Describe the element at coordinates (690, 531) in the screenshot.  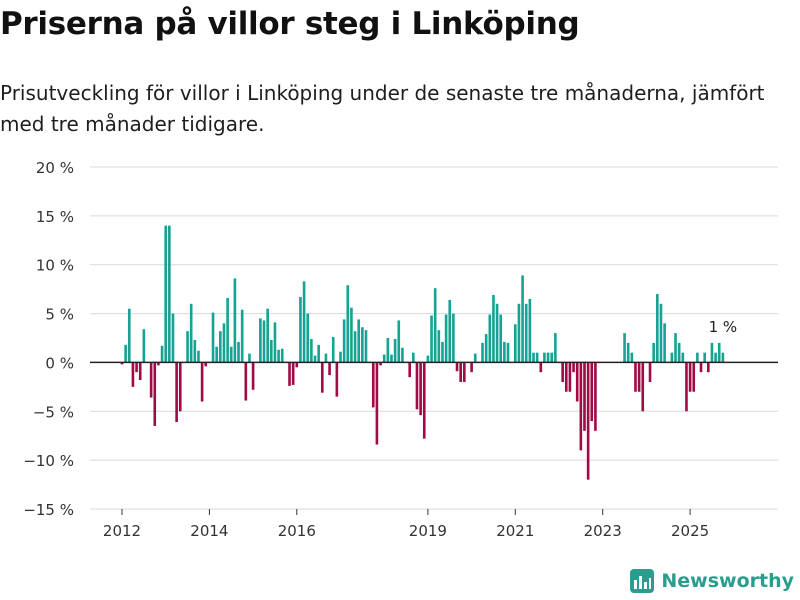
I see `x-tick-label: 2025` at that location.